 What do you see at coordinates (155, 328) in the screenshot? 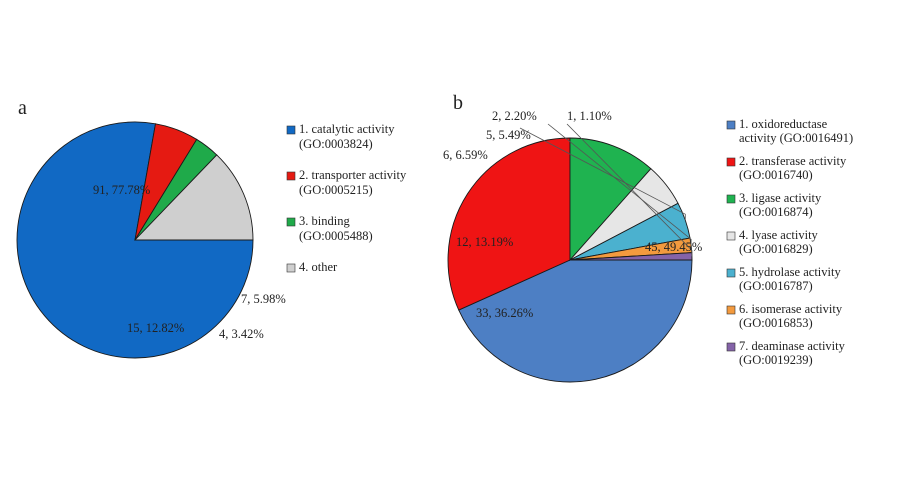
I see `pie-a-data-label-4: 15, 12.82%` at bounding box center [155, 328].